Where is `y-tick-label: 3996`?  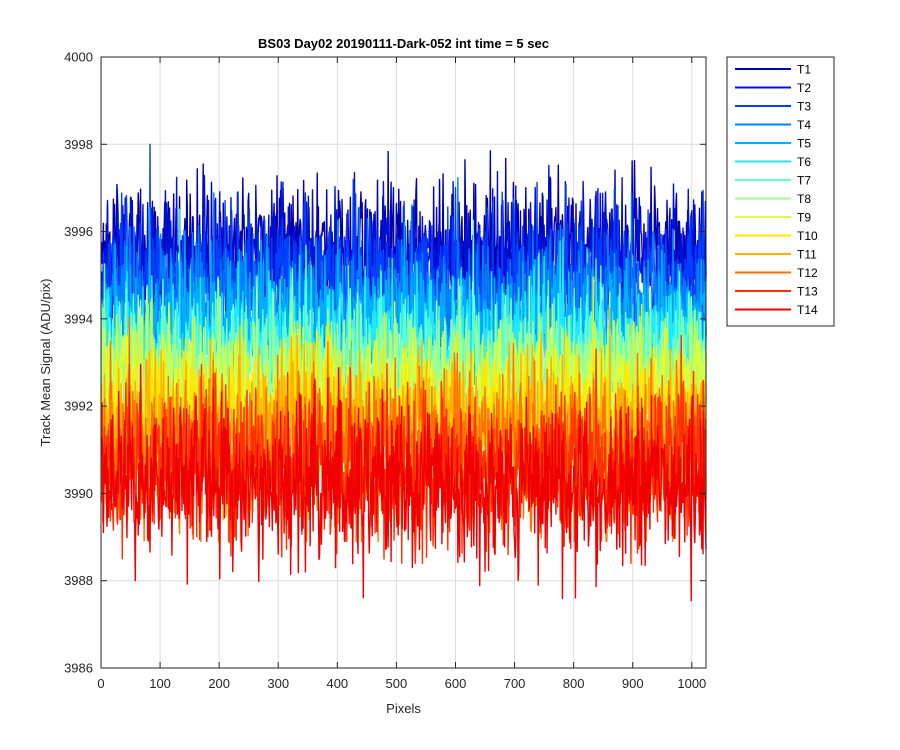 y-tick-label: 3996 is located at coordinates (78, 231).